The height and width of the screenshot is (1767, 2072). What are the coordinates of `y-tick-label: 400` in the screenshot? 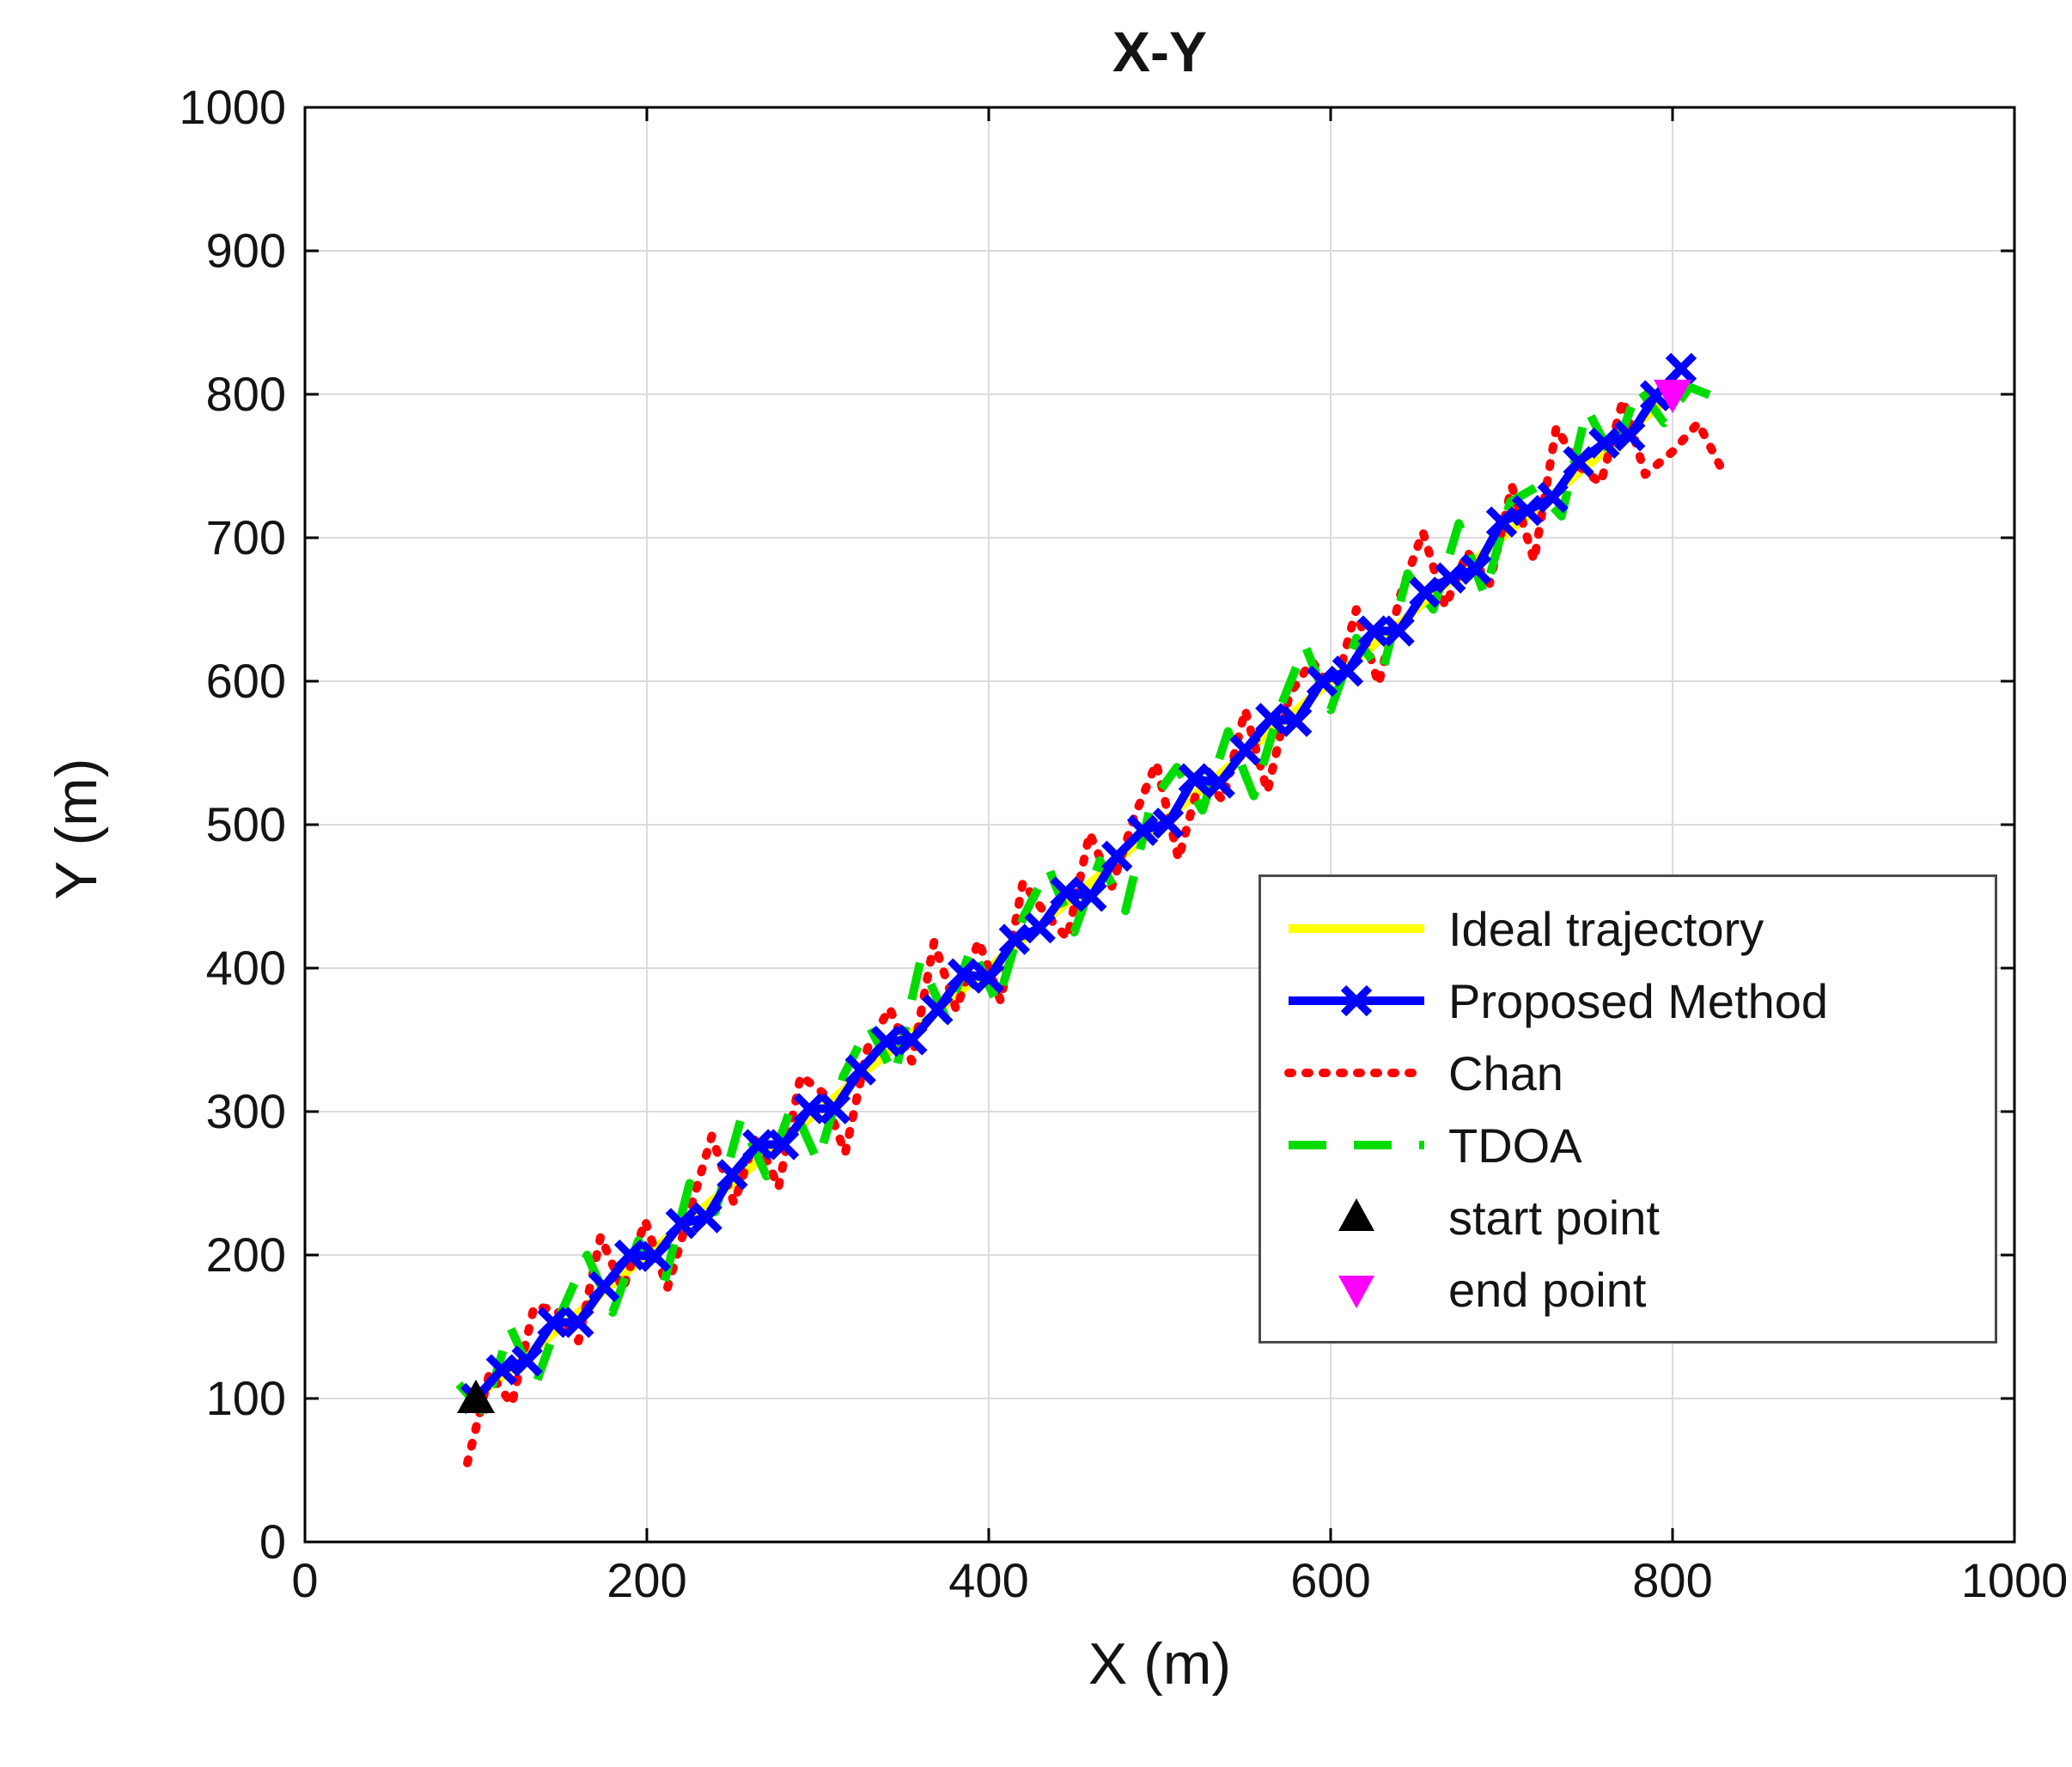 It's located at (246, 968).